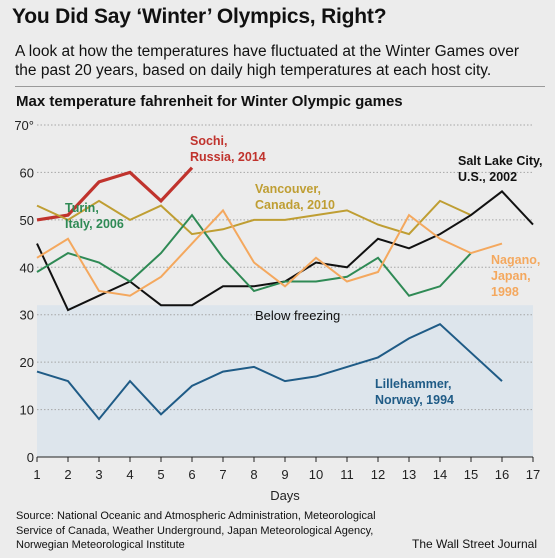 The image size is (555, 558). I want to click on series-label-1: Vancouver, Canada, 2010, so click(295, 197).